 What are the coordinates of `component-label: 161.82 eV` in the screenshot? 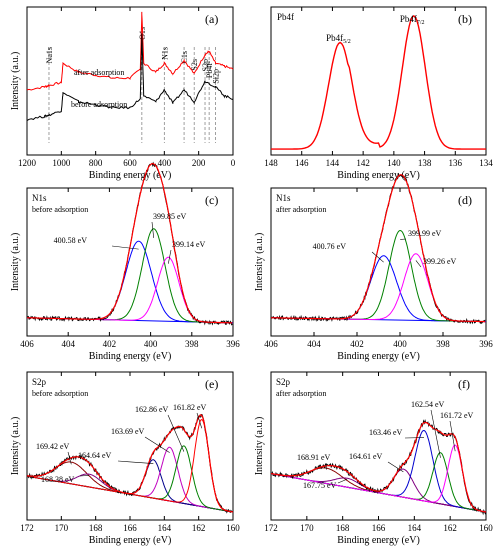 It's located at (190, 407).